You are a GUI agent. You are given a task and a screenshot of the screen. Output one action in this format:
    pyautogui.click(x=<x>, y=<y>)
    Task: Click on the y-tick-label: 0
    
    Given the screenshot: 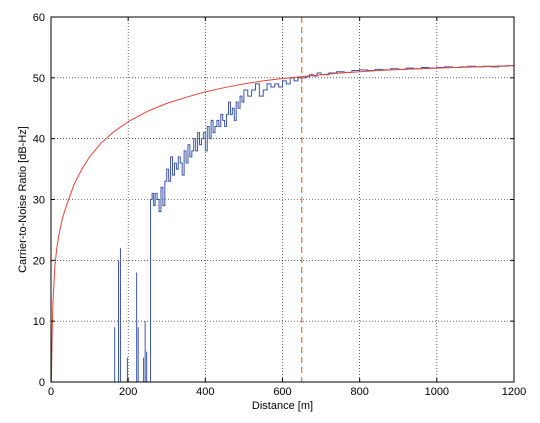 What is the action you would take?
    pyautogui.click(x=42, y=383)
    